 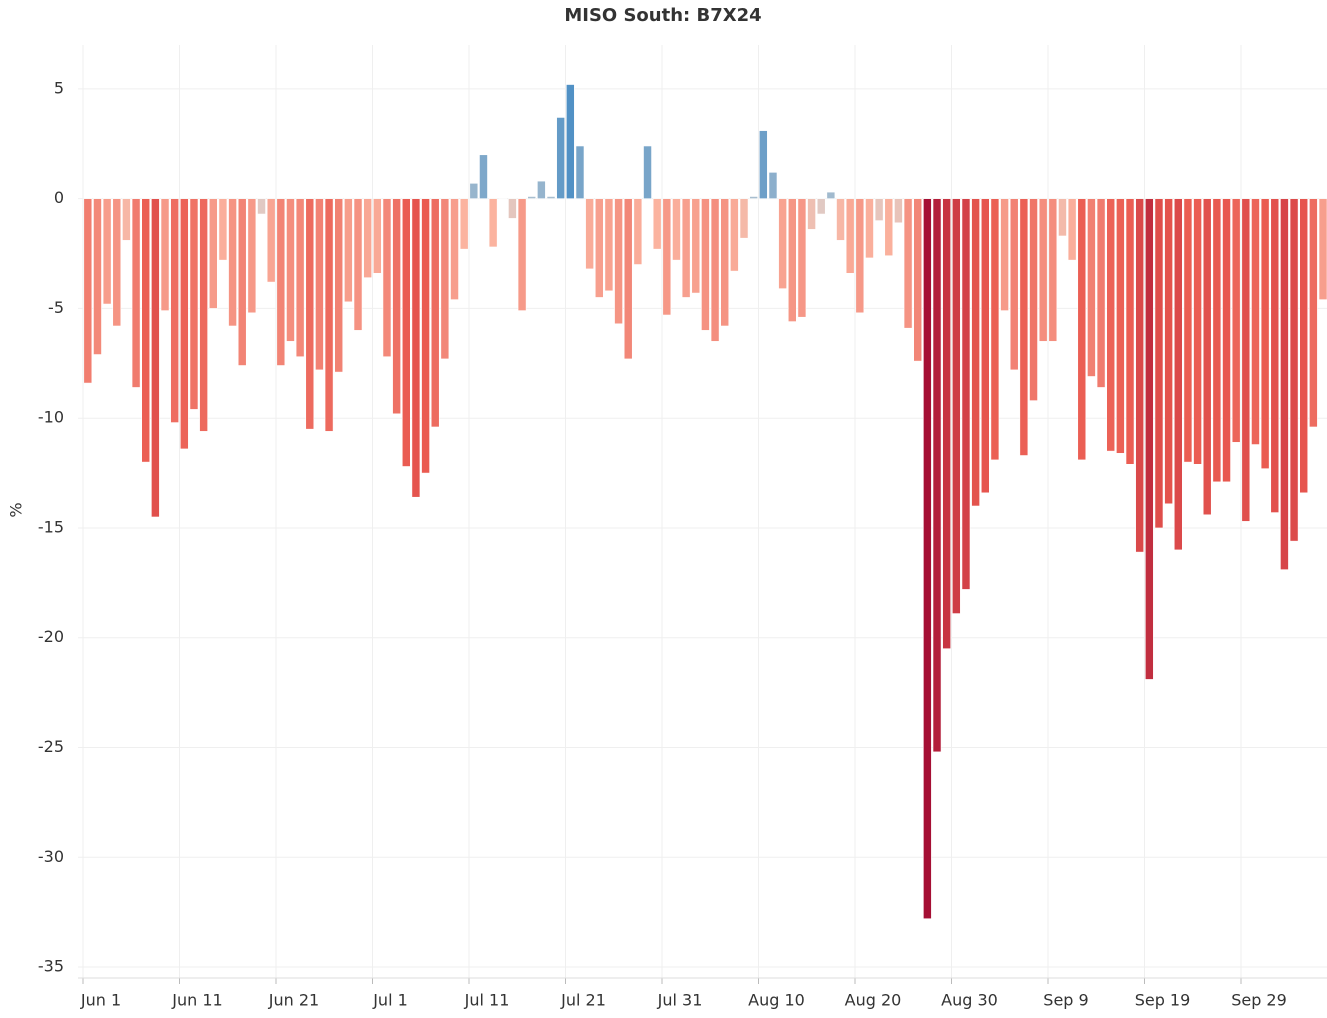 I want to click on x-tick-label: Jun 21, so click(x=293, y=1000).